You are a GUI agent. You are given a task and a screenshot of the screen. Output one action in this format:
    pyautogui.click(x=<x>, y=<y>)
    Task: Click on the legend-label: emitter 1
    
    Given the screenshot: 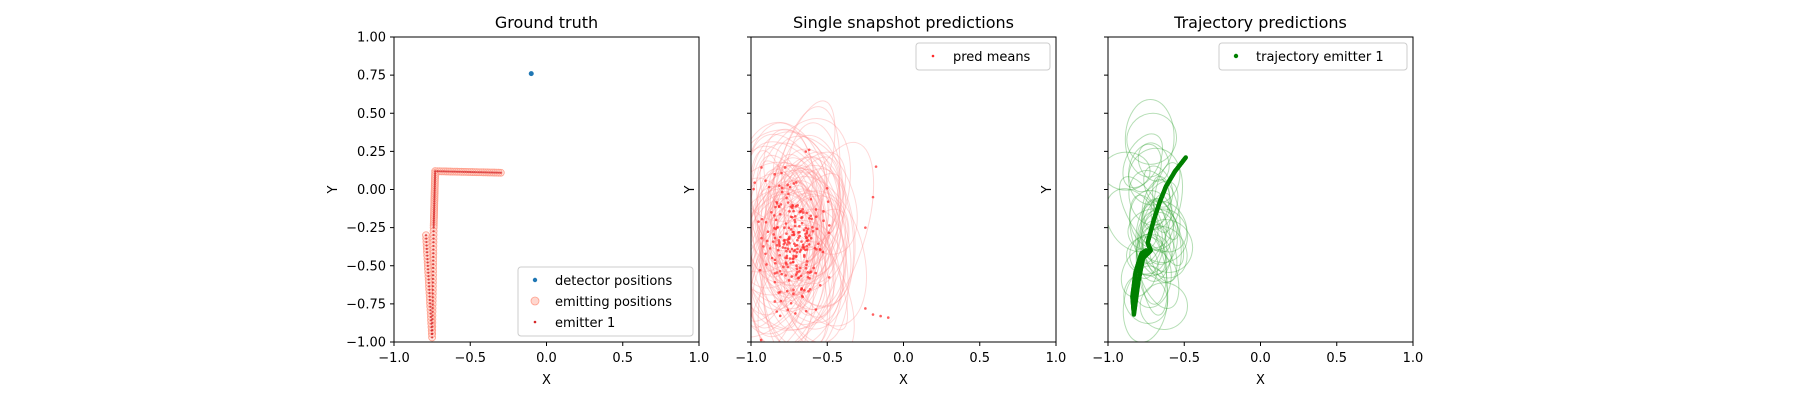 What is the action you would take?
    pyautogui.click(x=585, y=323)
    